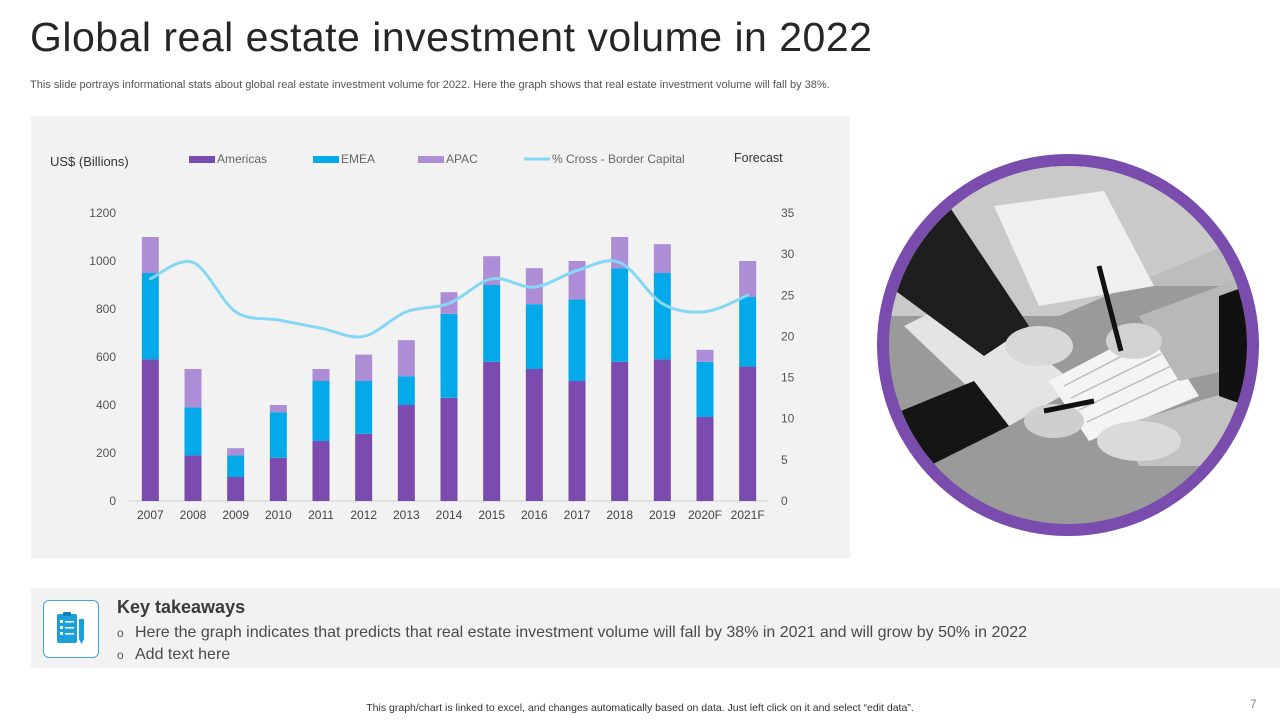 This screenshot has height=720, width=1280. Describe the element at coordinates (788, 419) in the screenshot. I see `y2-tick-label: 10` at that location.